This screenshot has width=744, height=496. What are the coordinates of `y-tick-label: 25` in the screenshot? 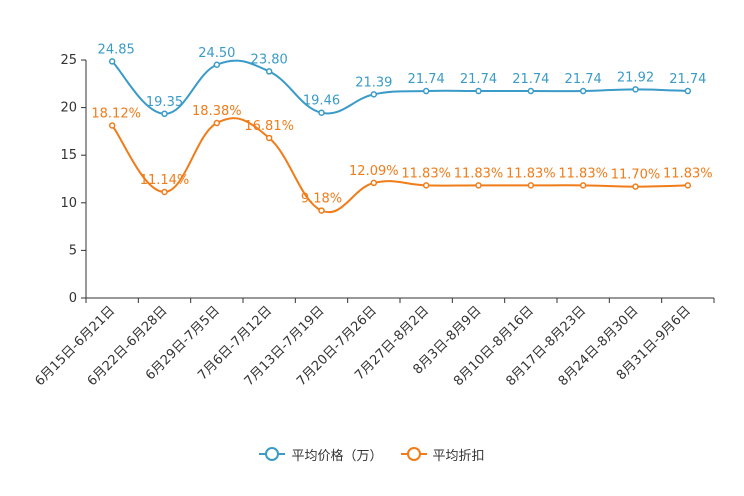 It's located at (68, 60).